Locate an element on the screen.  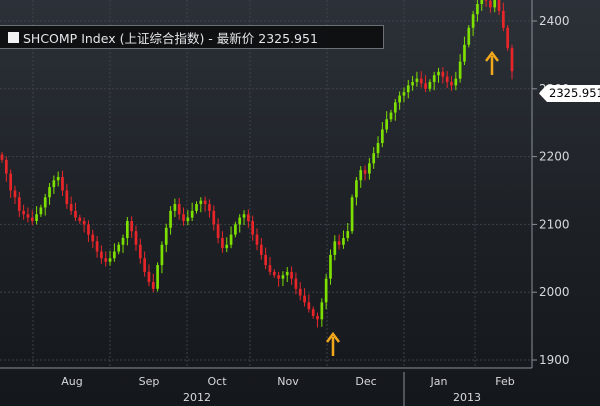
y-tick-label: 2000 is located at coordinates (554, 292).